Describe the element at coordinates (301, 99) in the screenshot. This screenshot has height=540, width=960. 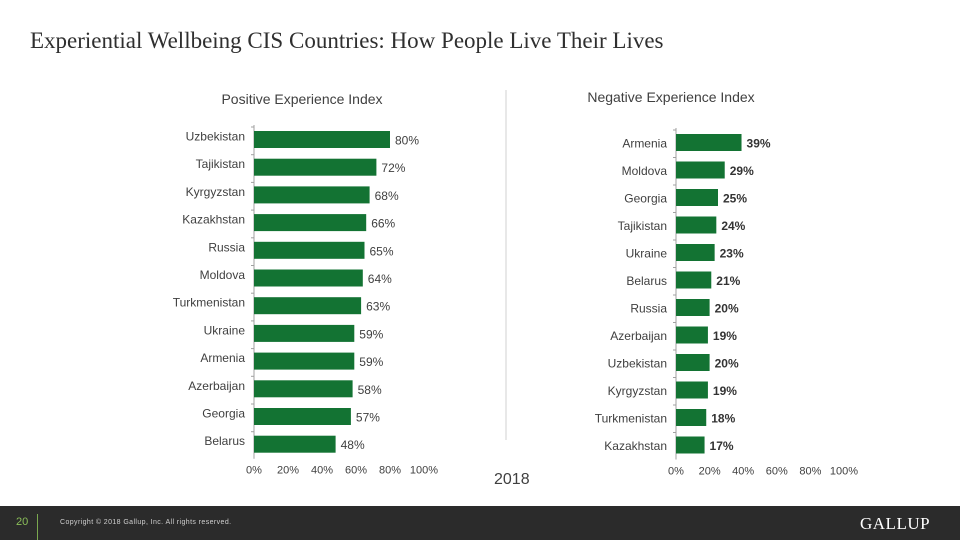
I see `panel-title-0: Positive Experience Index` at that location.